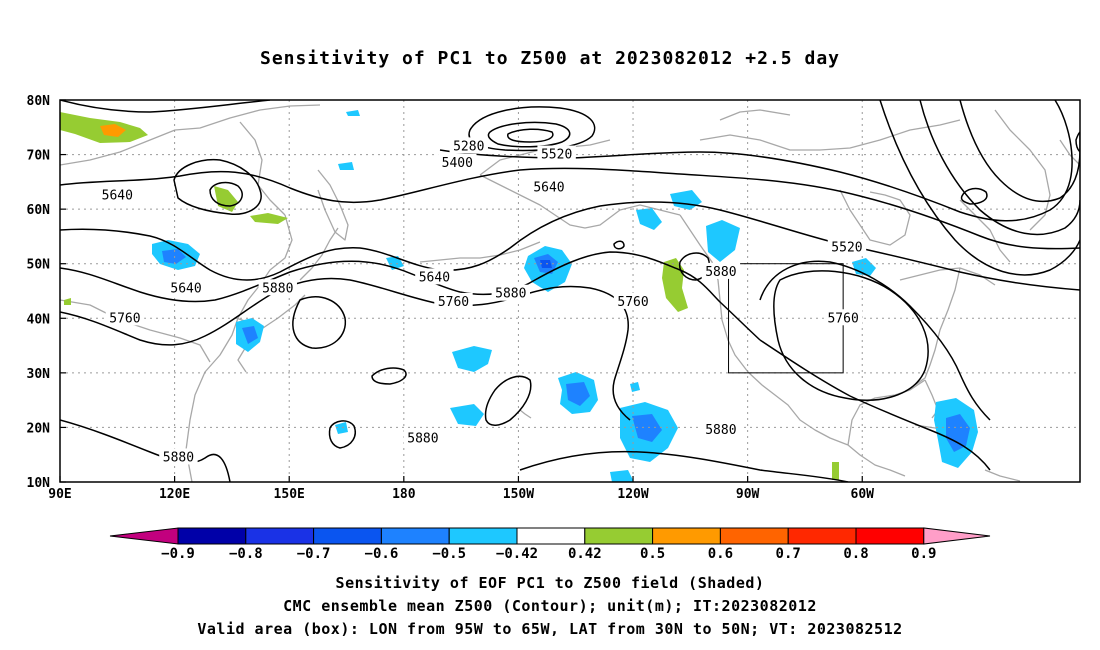 Image resolution: width=1100 pixels, height=650 pixels. I want to click on colorbar-lower-extend, so click(144, 536).